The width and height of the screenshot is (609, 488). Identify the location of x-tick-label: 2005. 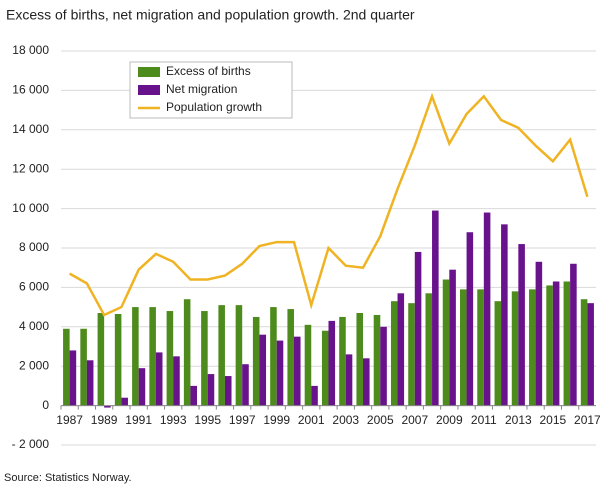
(380, 420).